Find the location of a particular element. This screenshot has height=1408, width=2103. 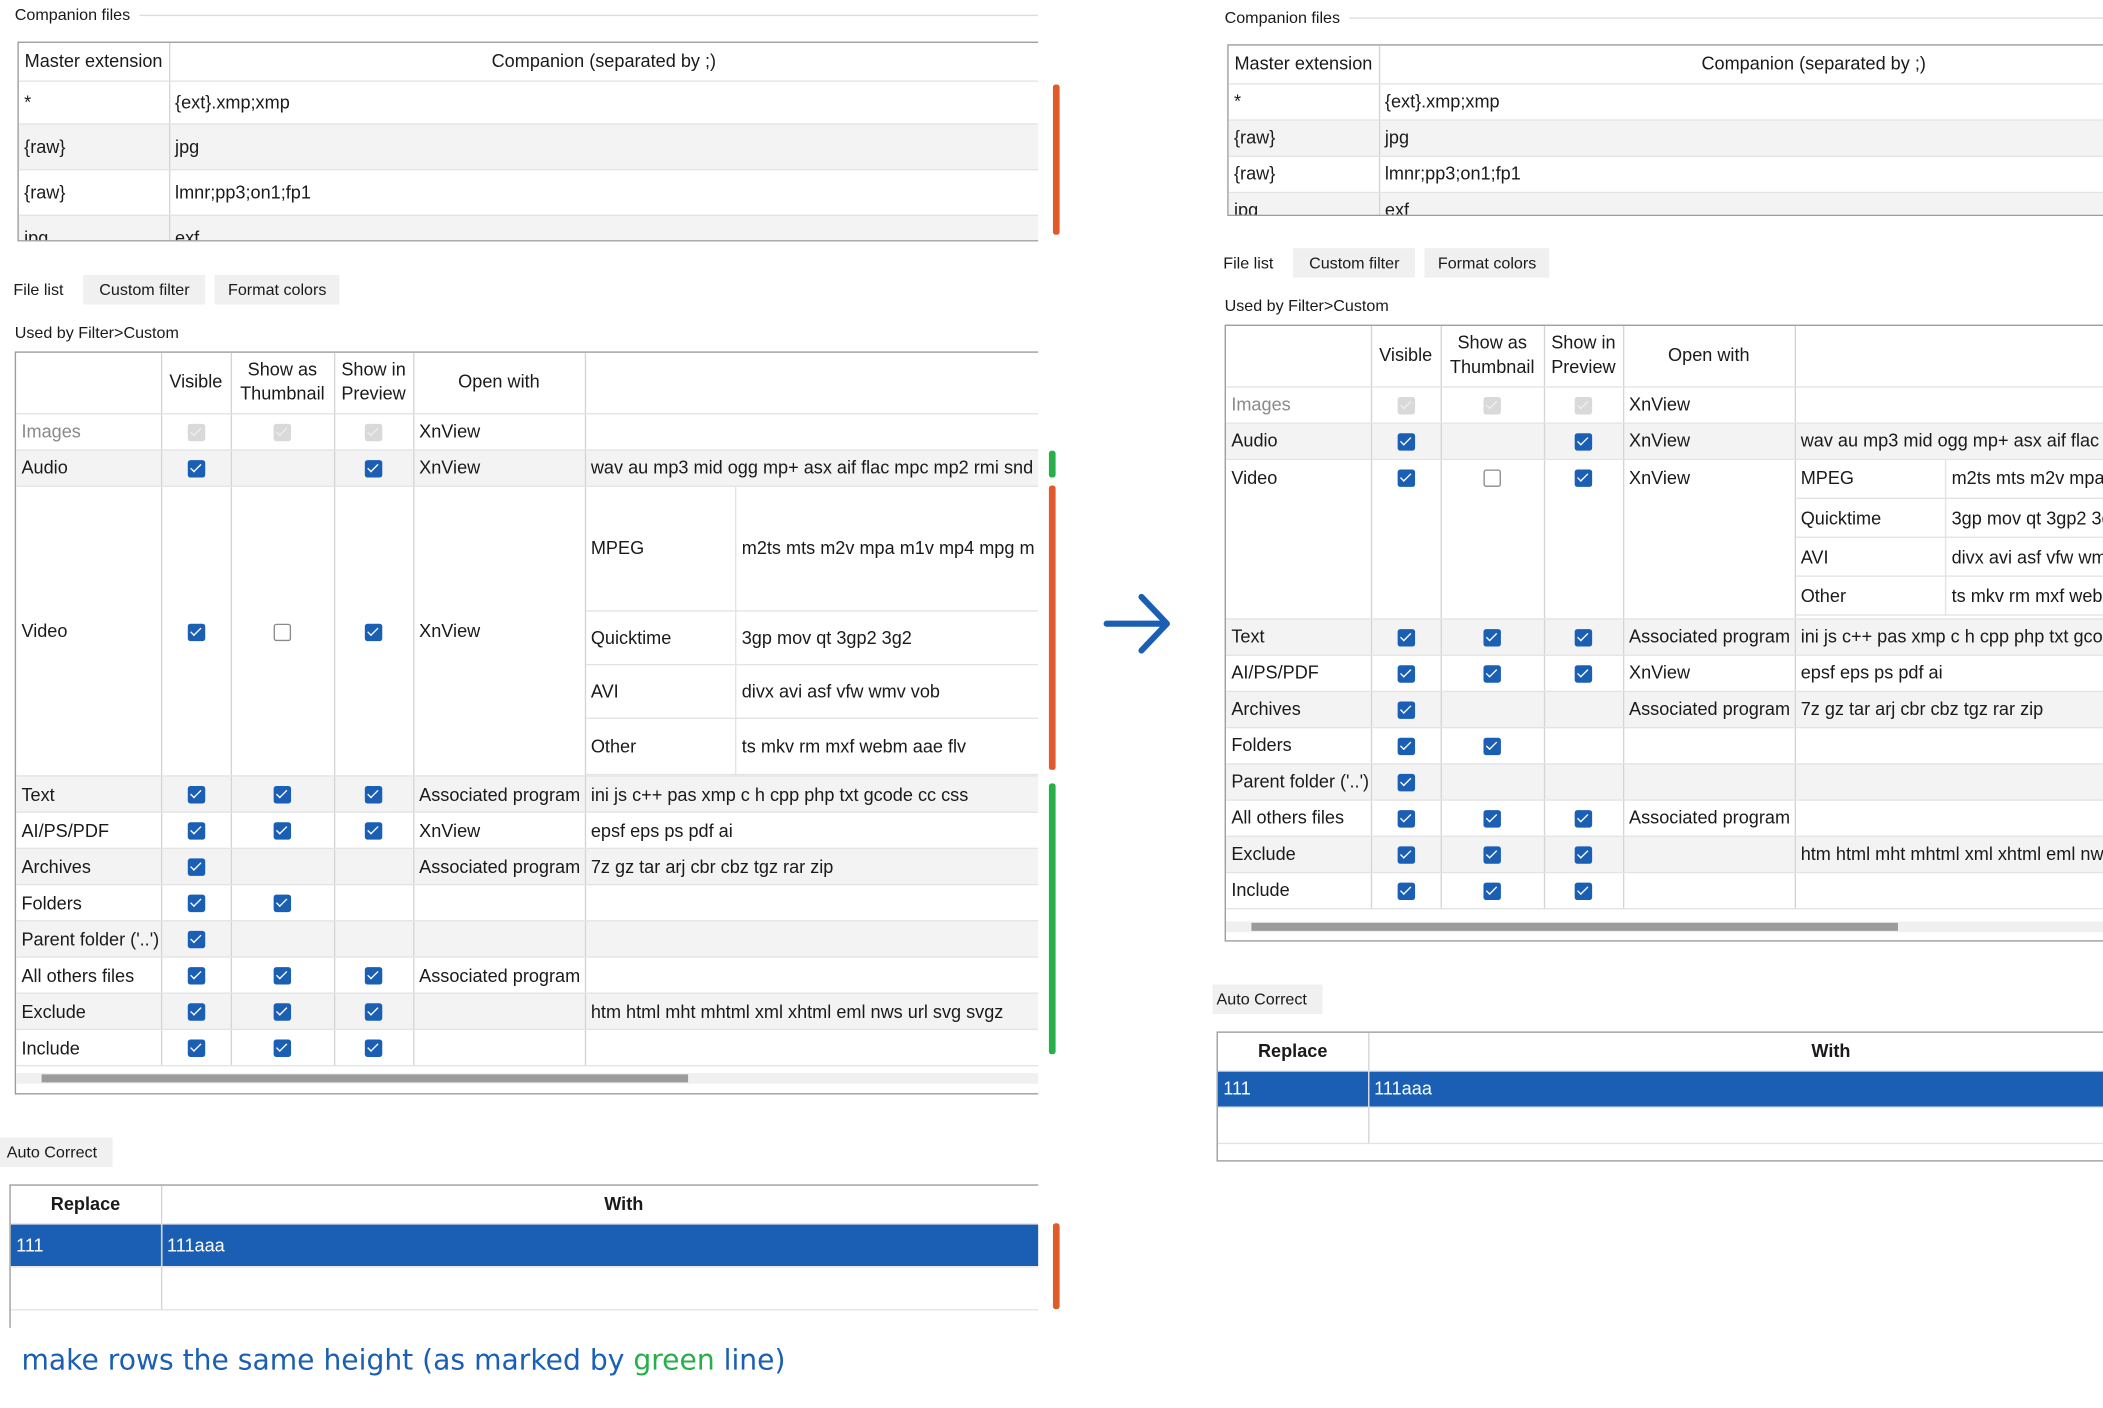

row-exclude: Exclude is located at coordinates (1298, 854).